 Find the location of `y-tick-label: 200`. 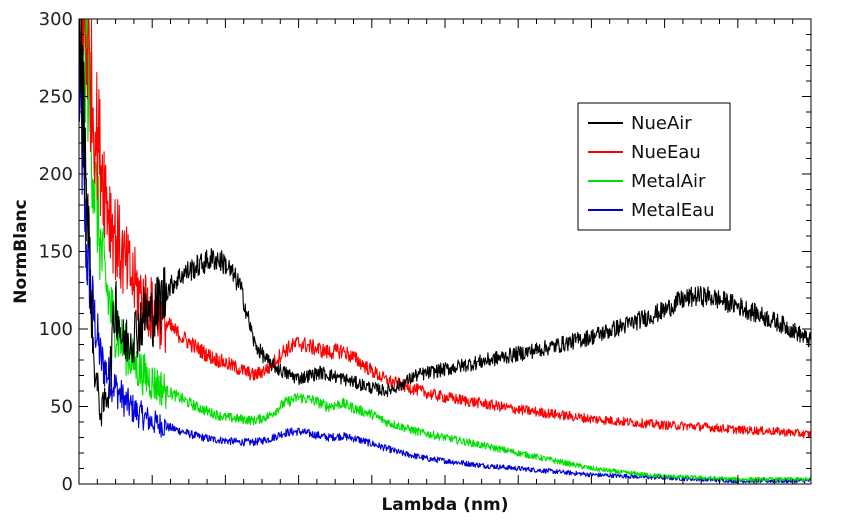

y-tick-label: 200 is located at coordinates (56, 174).